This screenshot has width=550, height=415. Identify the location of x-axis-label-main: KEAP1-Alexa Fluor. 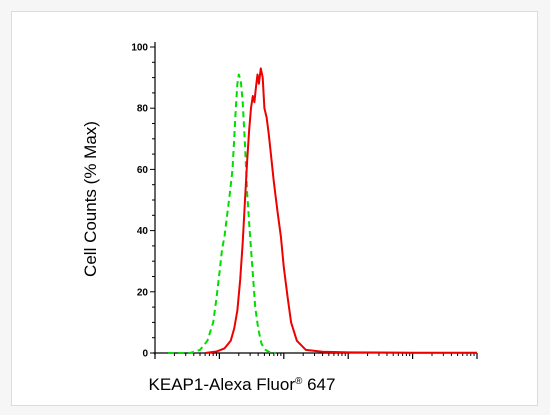
(222, 384).